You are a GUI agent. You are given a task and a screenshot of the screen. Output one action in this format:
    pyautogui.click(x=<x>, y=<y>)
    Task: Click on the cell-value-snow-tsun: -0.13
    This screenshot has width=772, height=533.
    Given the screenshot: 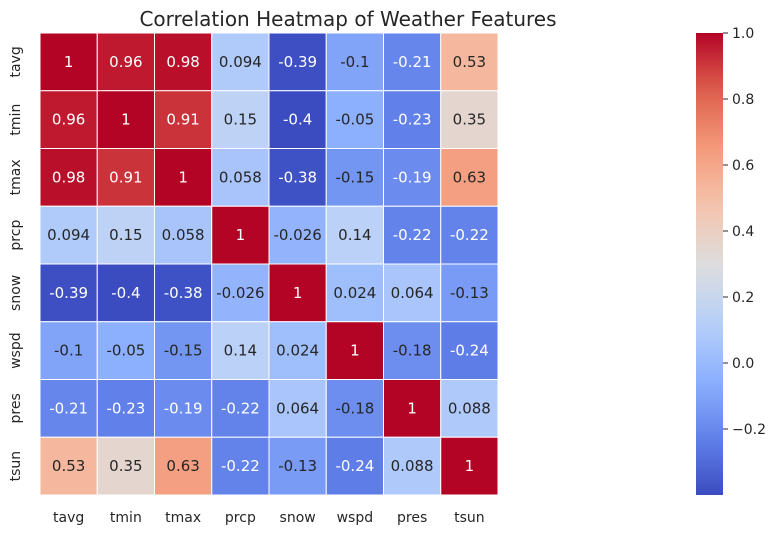 What is the action you would take?
    pyautogui.click(x=469, y=293)
    